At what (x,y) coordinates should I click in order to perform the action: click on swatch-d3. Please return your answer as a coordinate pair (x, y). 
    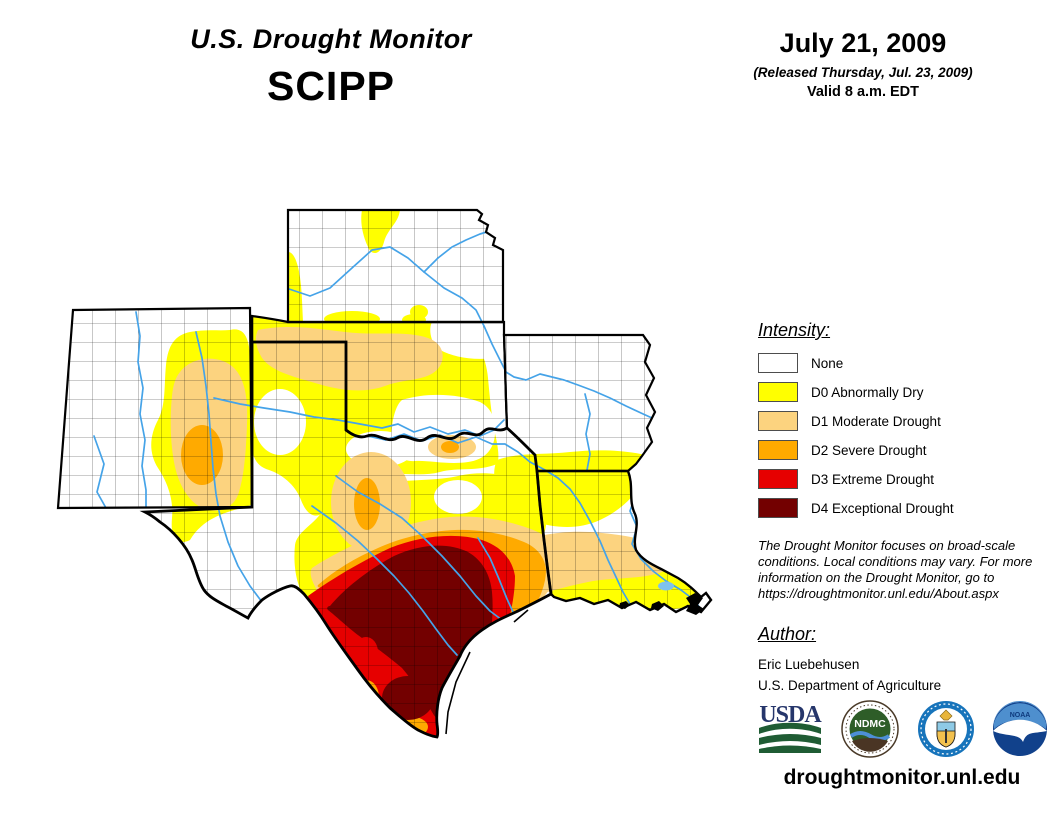
    Looking at the image, I should click on (778, 479).